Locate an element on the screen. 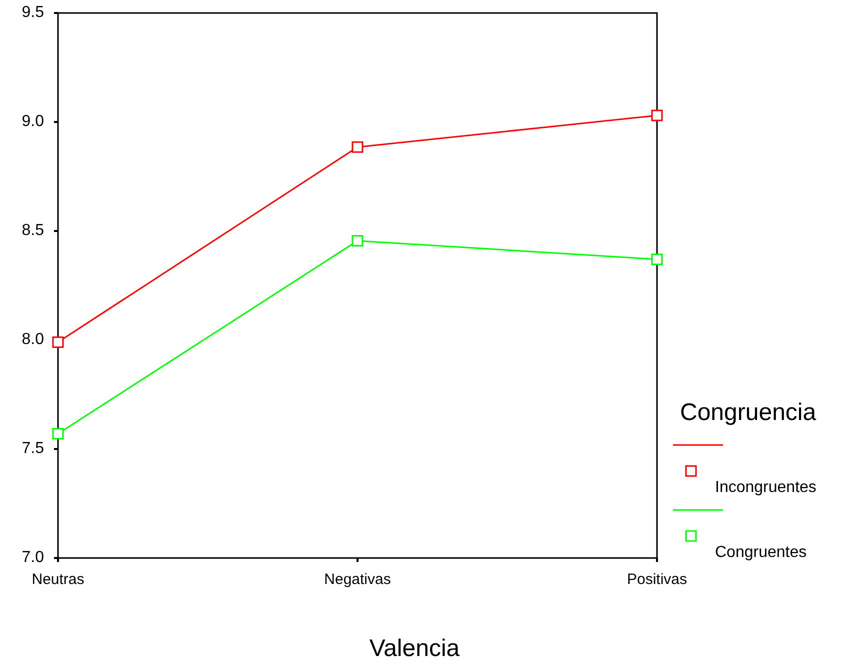  y-tick-label: 7.5 is located at coordinates (33, 449).